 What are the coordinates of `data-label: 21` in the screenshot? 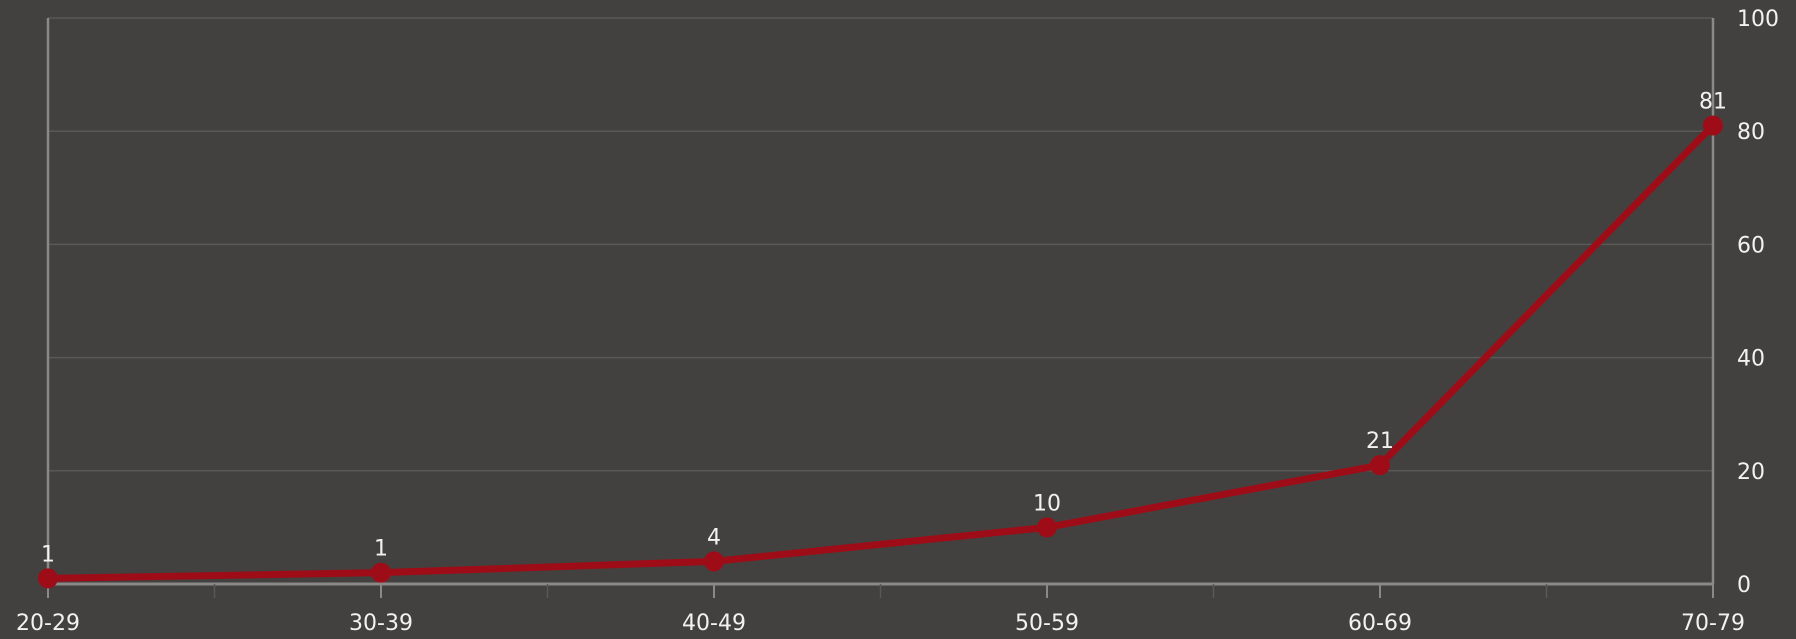 It's located at (1380, 441).